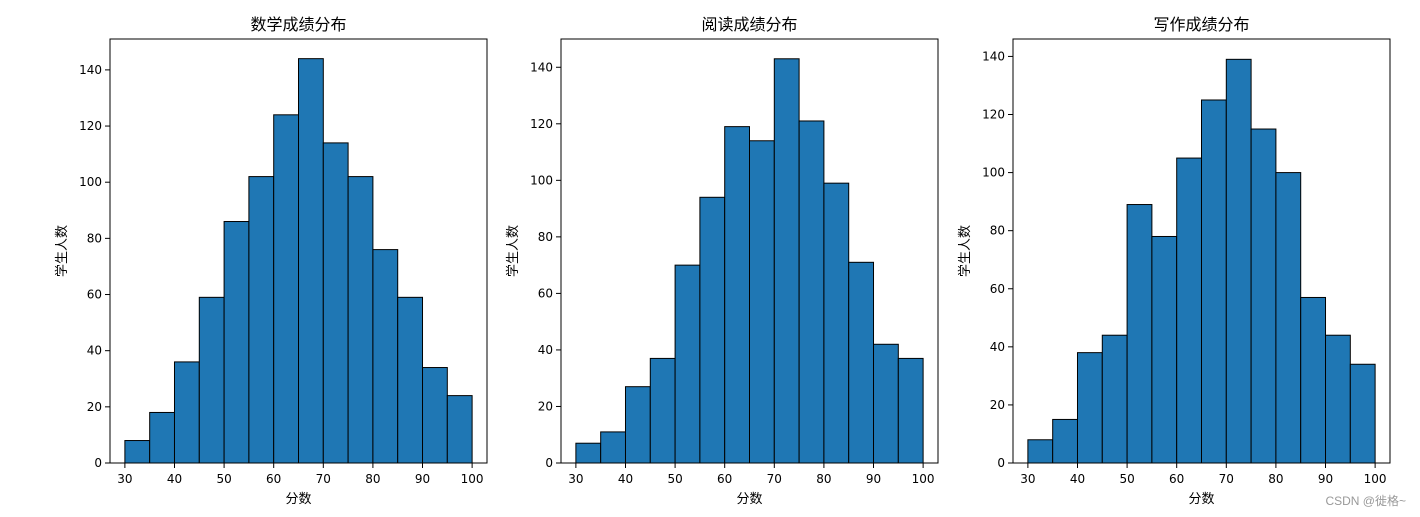  What do you see at coordinates (1001, 463) in the screenshot?
I see `y-tick-label: 0` at bounding box center [1001, 463].